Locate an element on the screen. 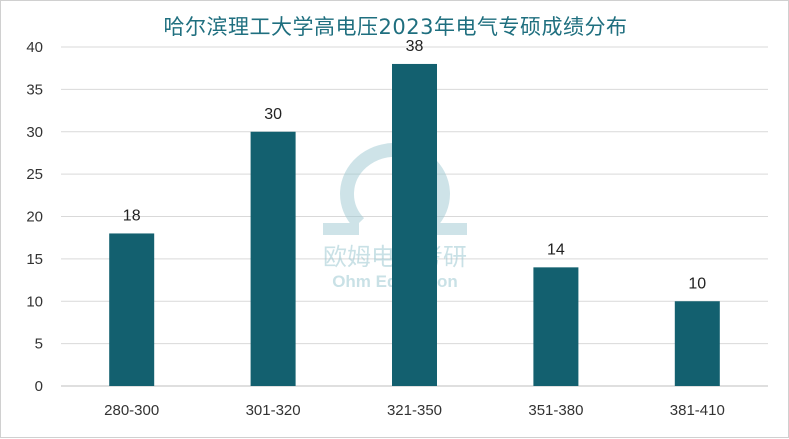  data-label-351-380: 14 is located at coordinates (556, 249).